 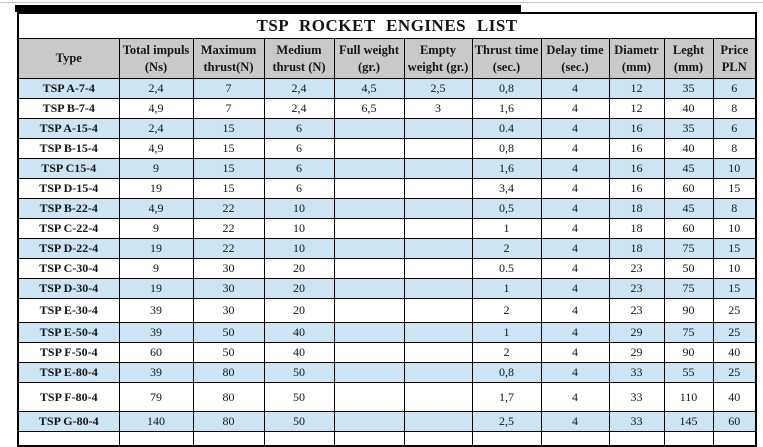 I want to click on table-cell: 145, so click(x=688, y=421).